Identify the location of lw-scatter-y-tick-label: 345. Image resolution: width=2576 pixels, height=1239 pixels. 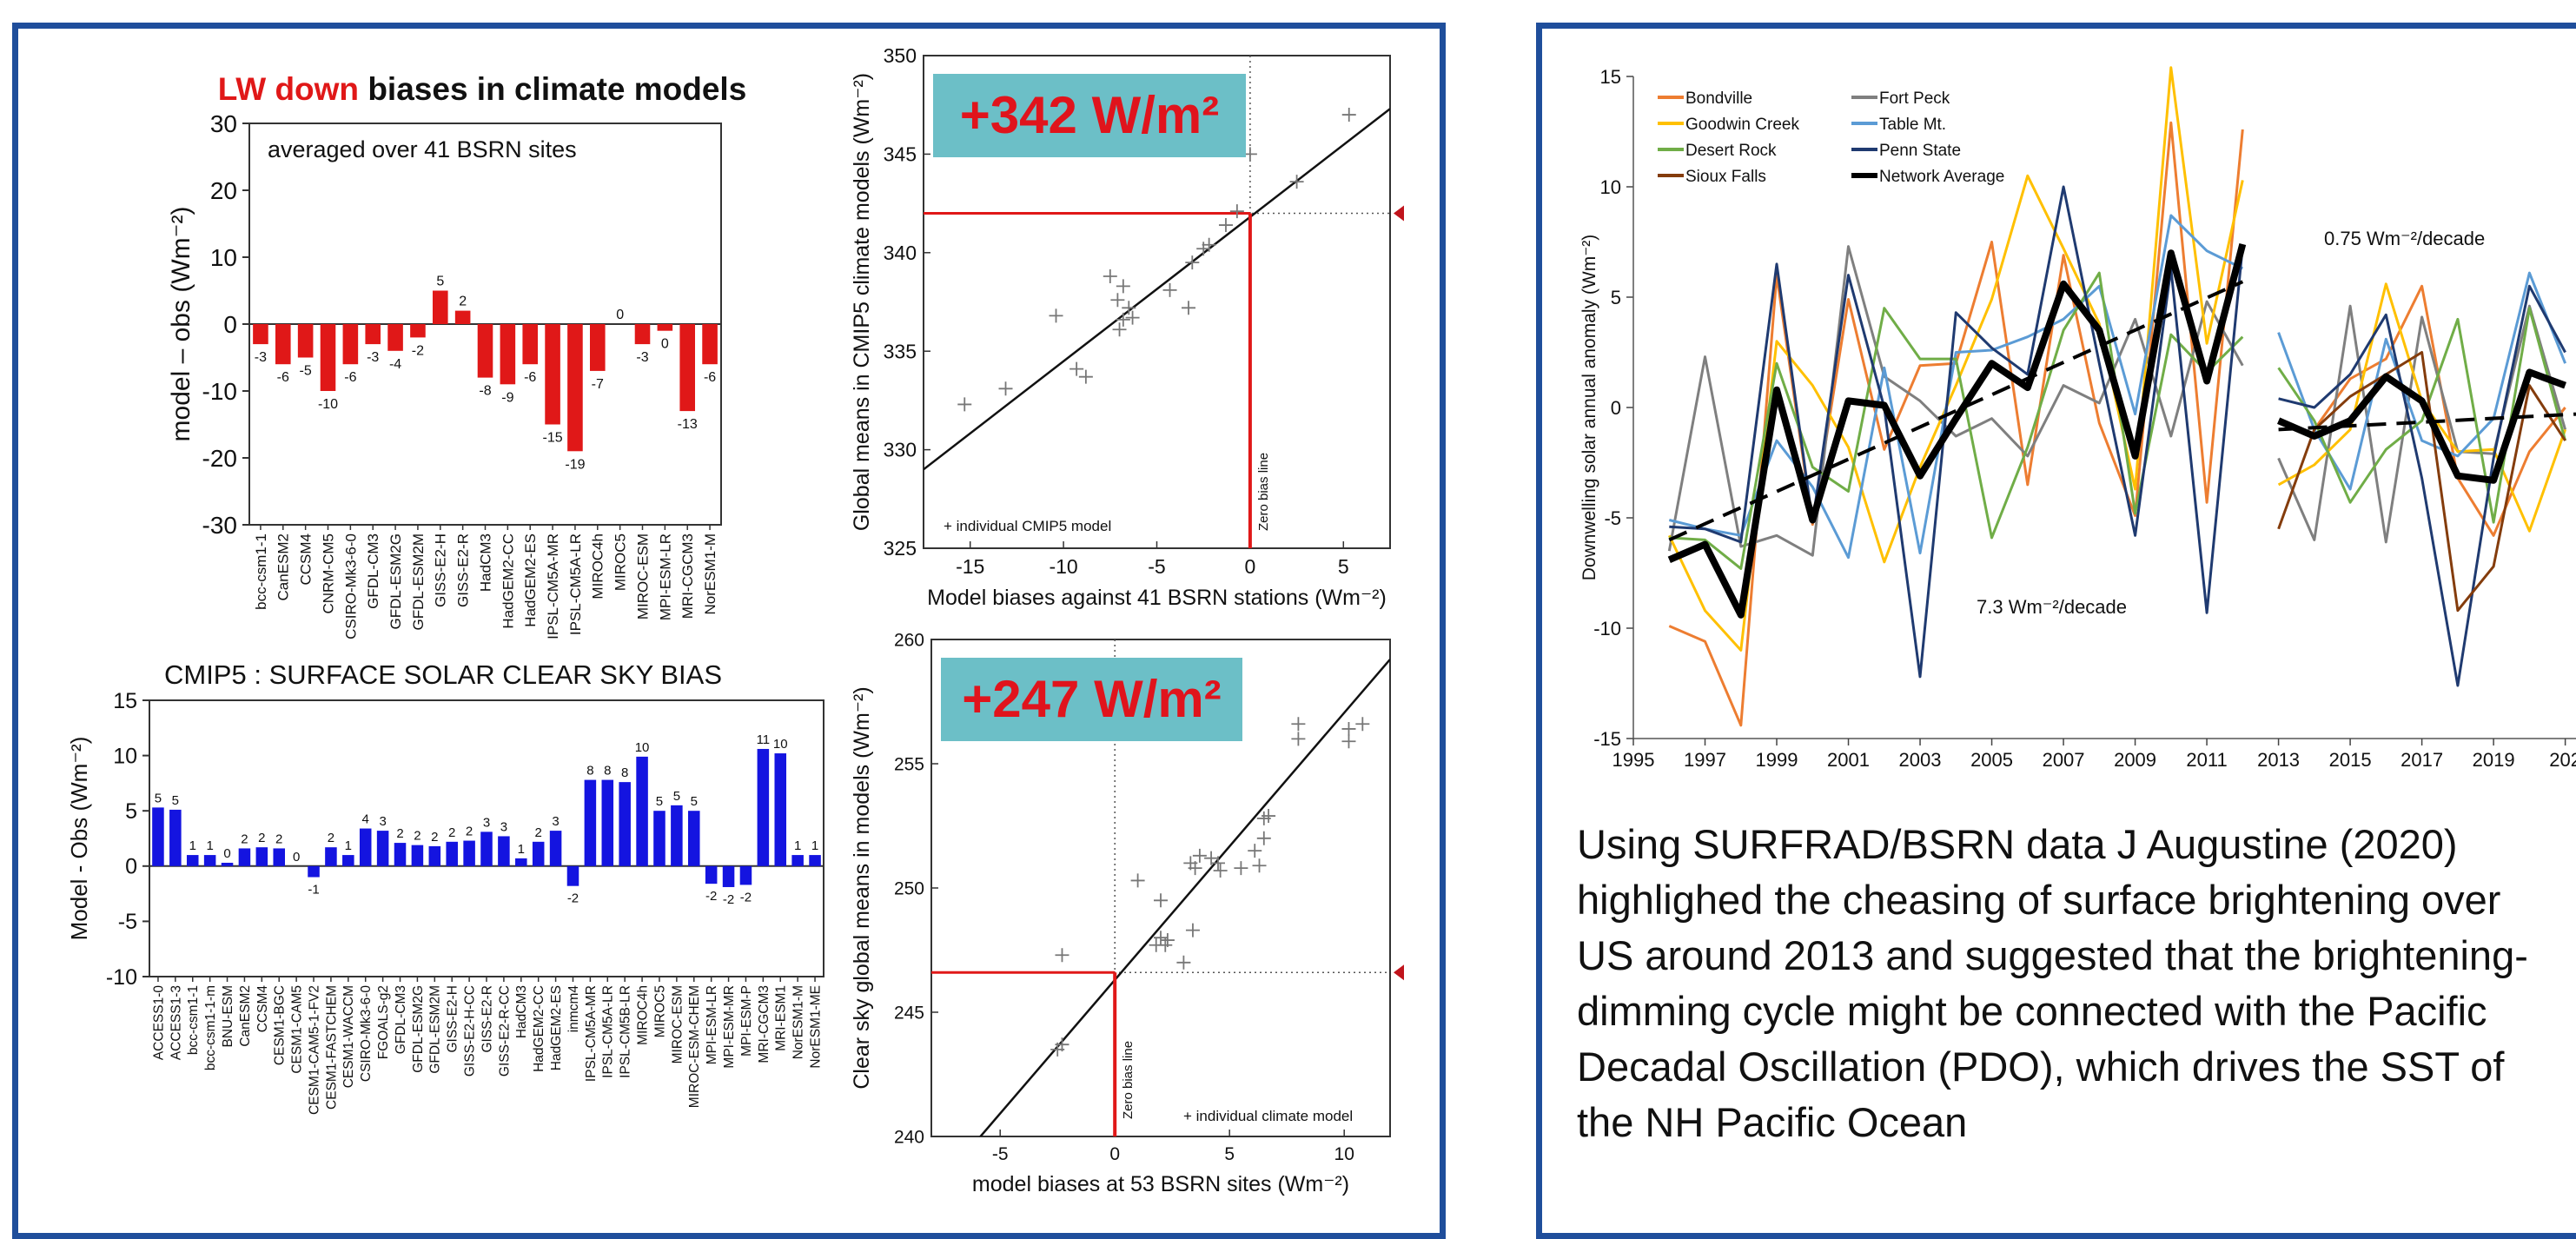
(900, 153).